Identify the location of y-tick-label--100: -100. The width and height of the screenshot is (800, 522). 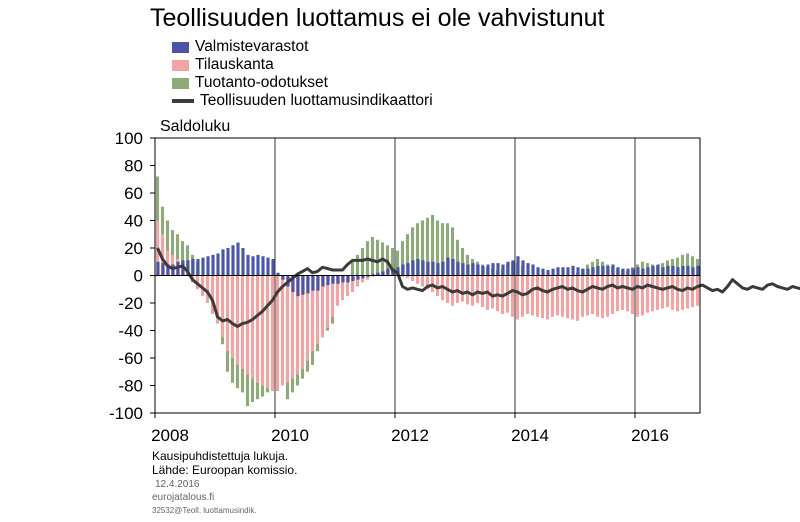
(126, 413).